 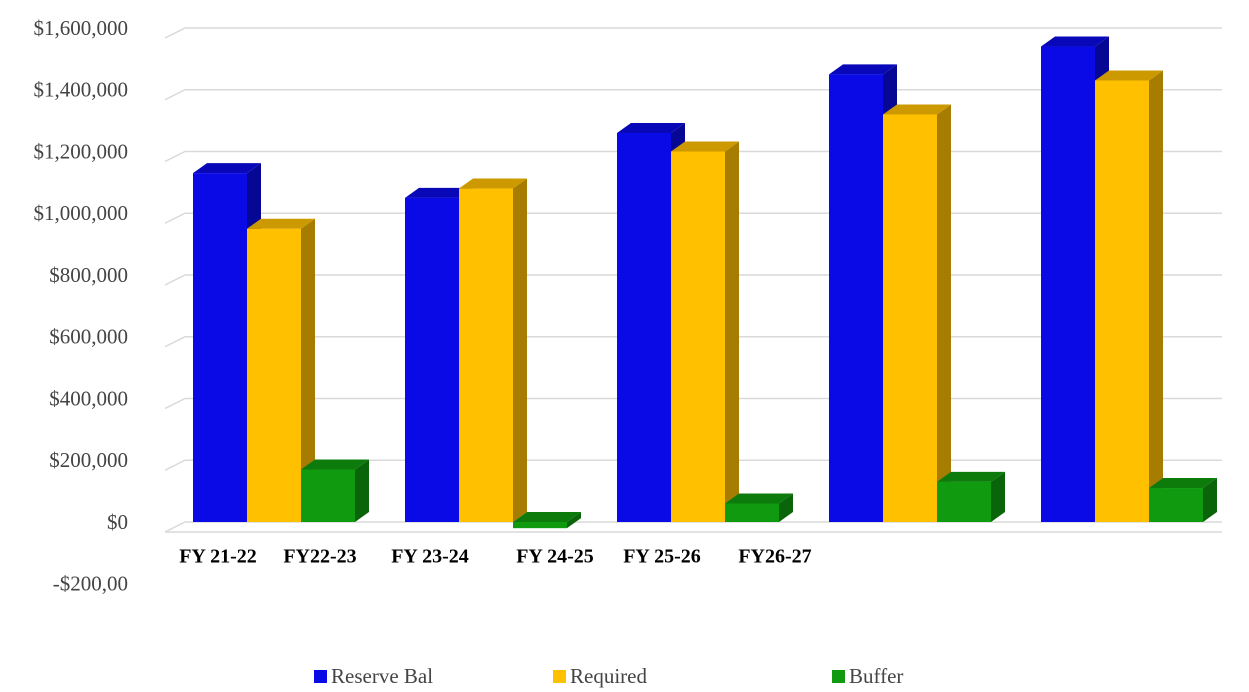 I want to click on x-tick-label: FY22-23, so click(x=319, y=557).